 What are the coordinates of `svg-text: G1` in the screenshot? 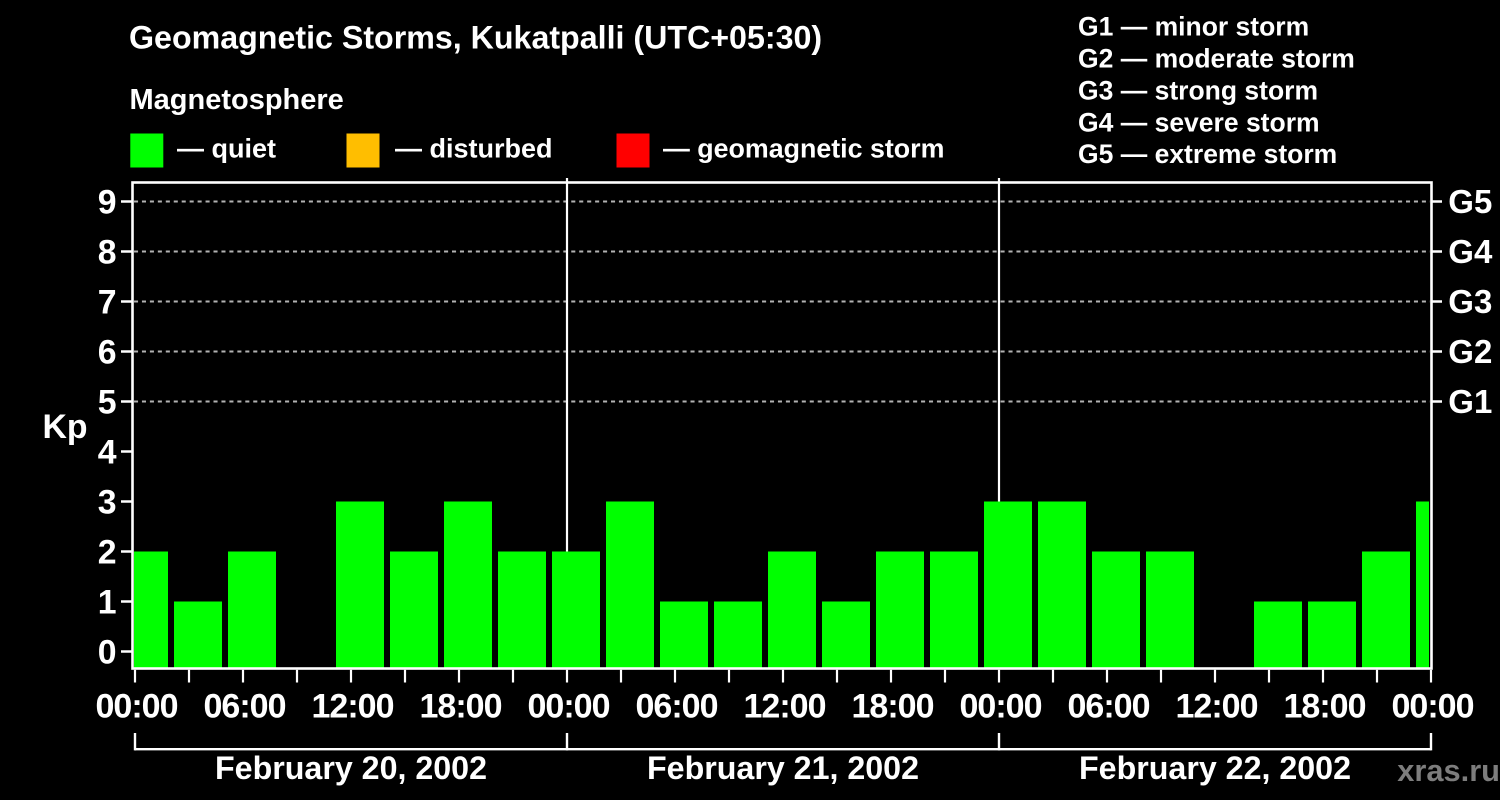 It's located at (1470, 401).